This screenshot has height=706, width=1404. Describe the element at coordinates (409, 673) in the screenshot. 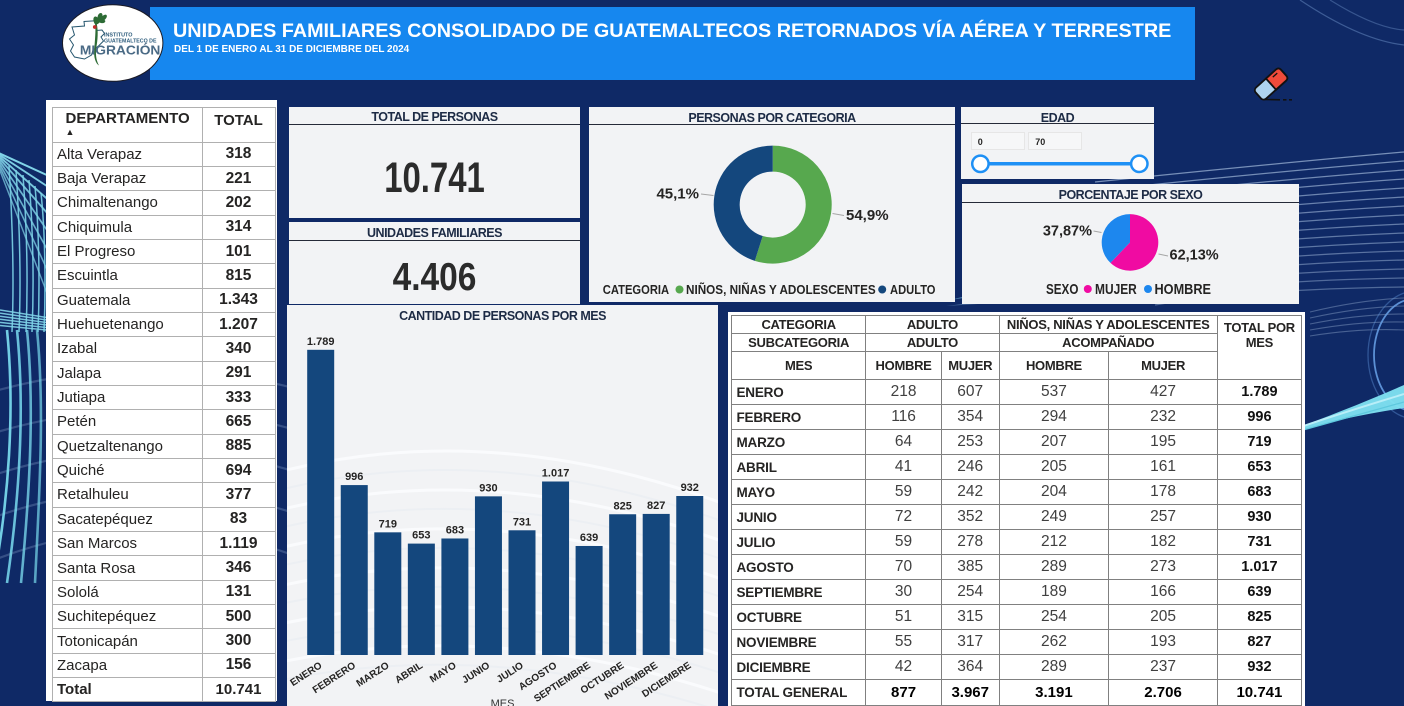

I see `svg-text: ABRIL` at that location.